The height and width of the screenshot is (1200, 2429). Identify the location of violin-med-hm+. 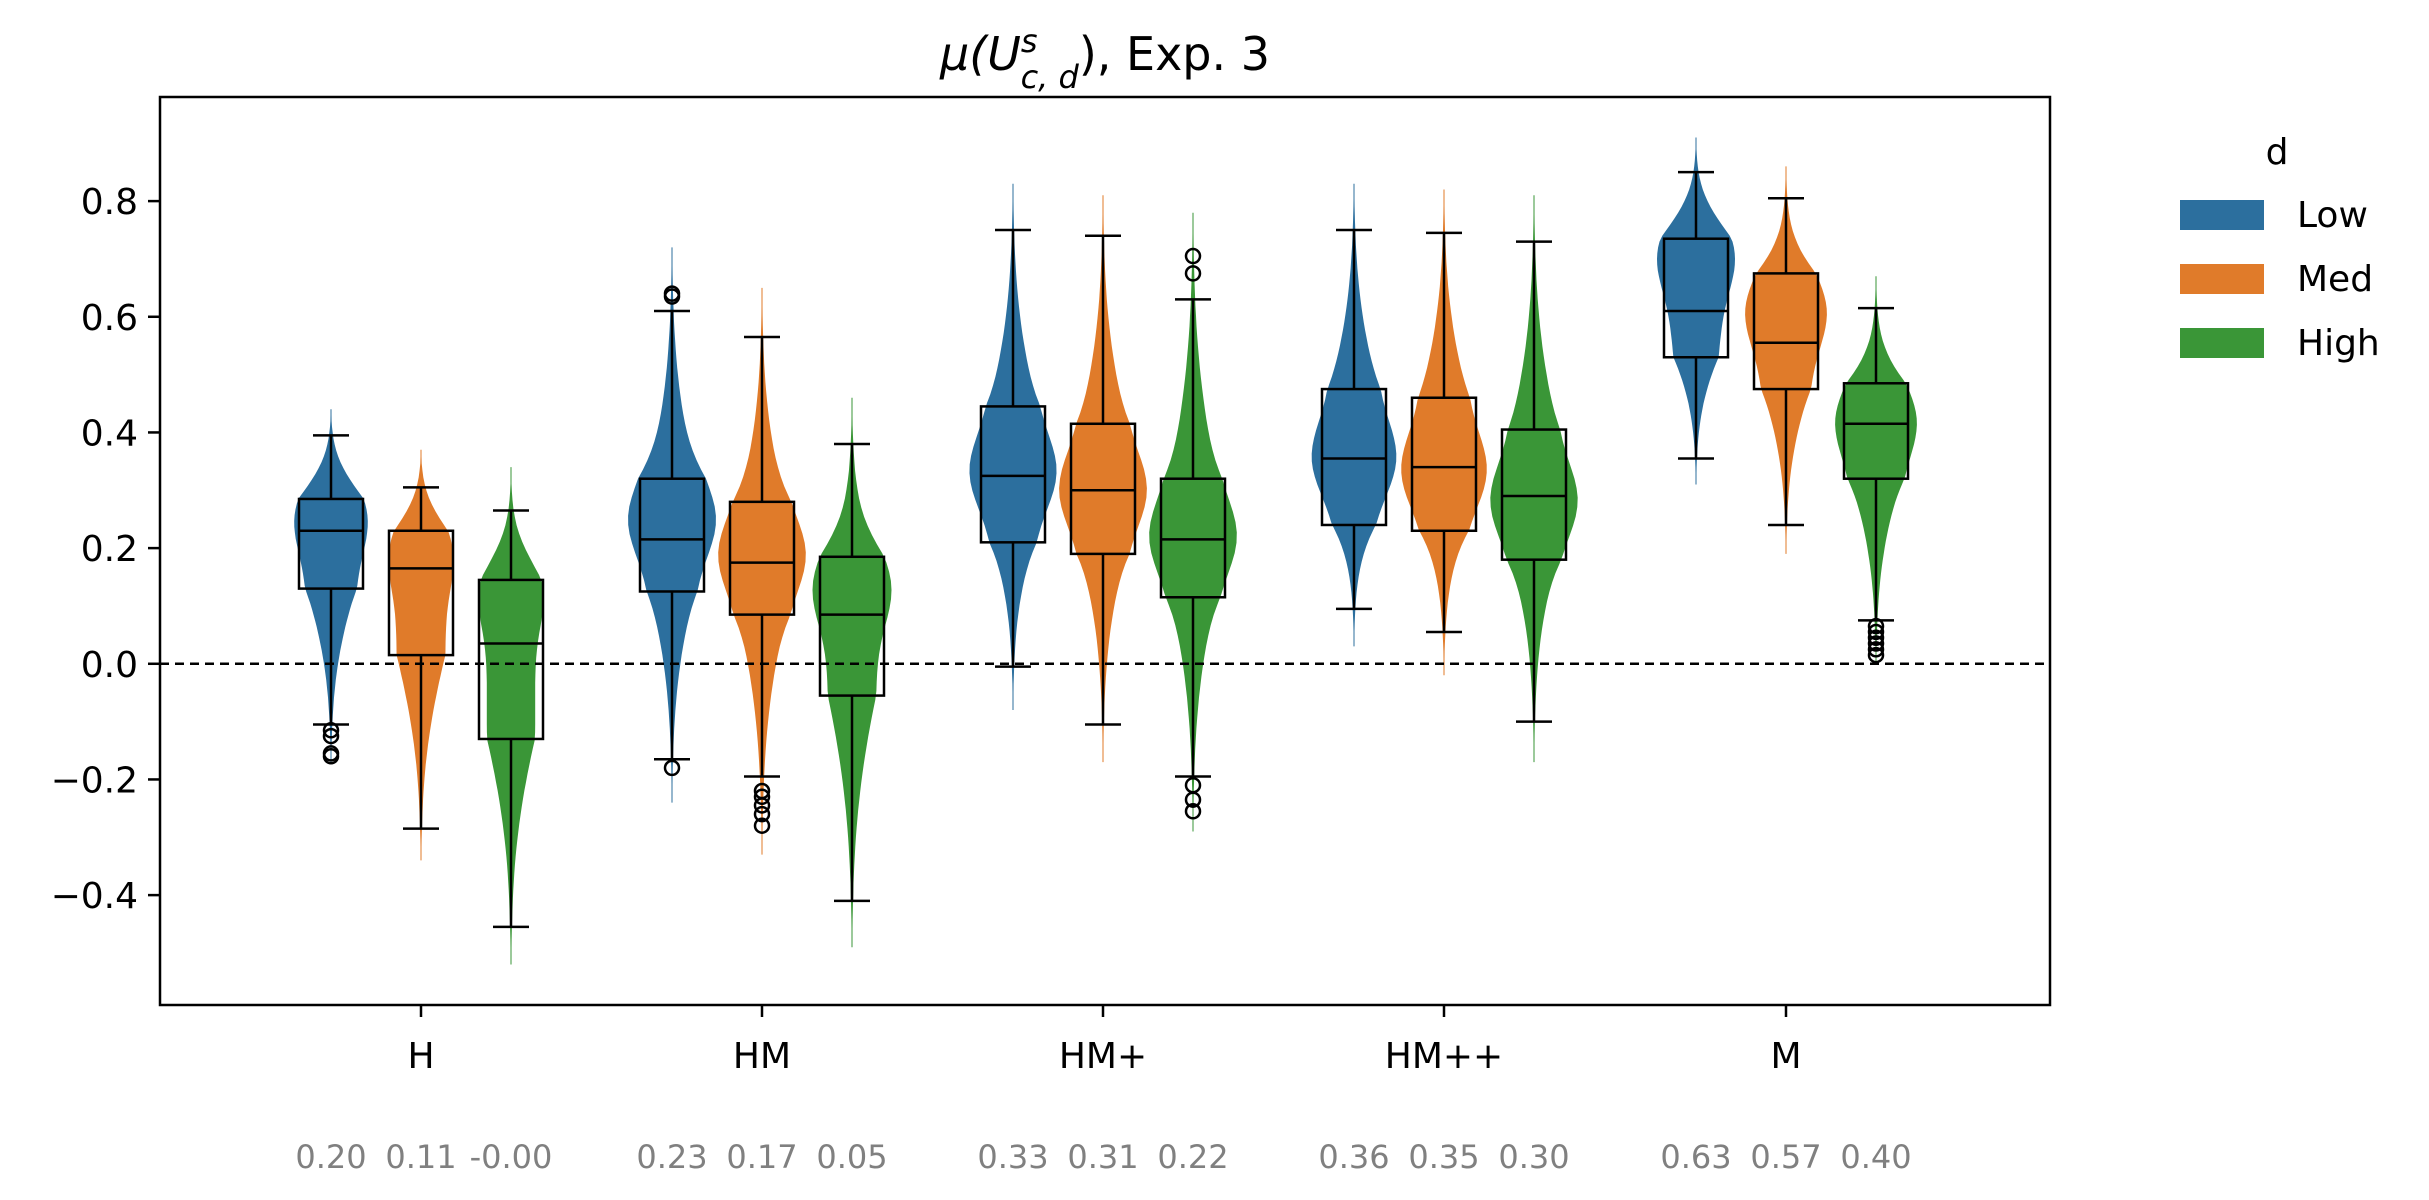
(1103, 479).